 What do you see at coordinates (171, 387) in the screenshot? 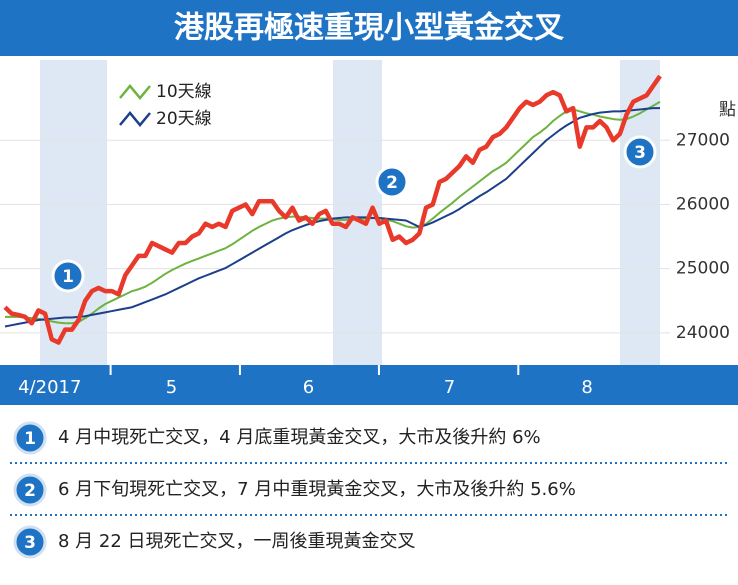
I see `x-tick-label: 5` at bounding box center [171, 387].